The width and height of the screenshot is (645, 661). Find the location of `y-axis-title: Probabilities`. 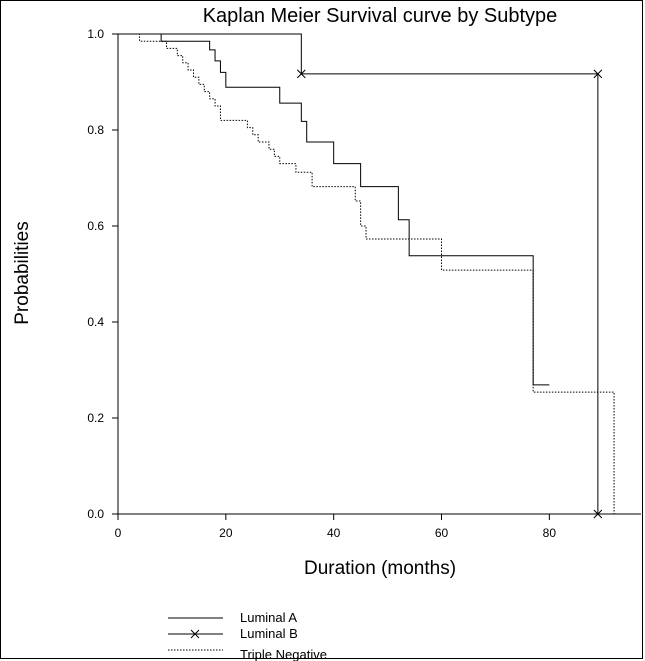

y-axis-title: Probabilities is located at coordinates (22, 273).